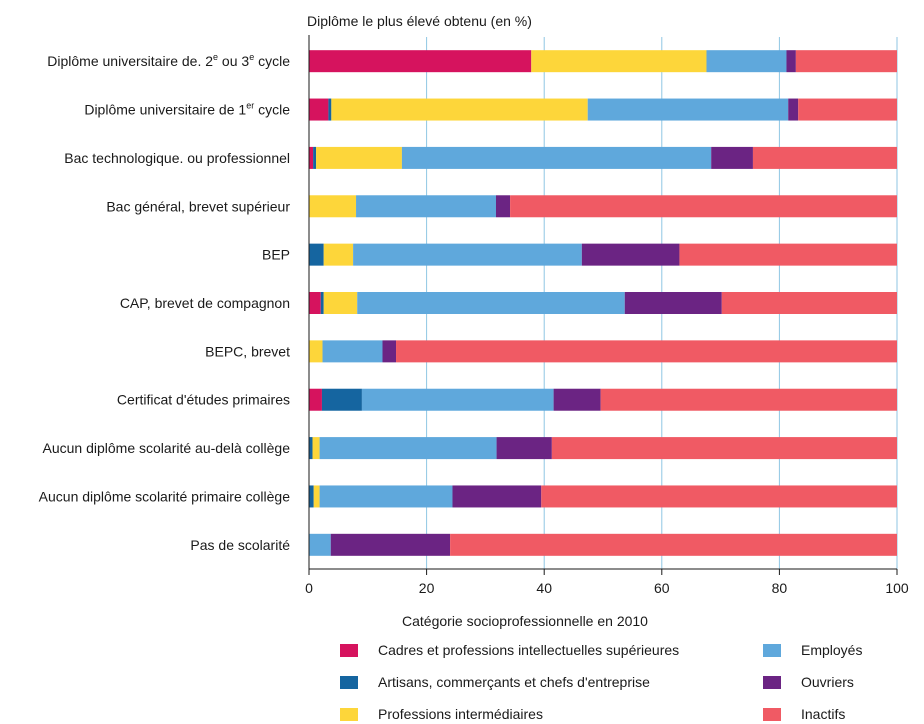 The image size is (924, 724). What do you see at coordinates (525, 621) in the screenshot?
I see `x-axis-label: Catégorie socioprofessionnelle en 2010` at bounding box center [525, 621].